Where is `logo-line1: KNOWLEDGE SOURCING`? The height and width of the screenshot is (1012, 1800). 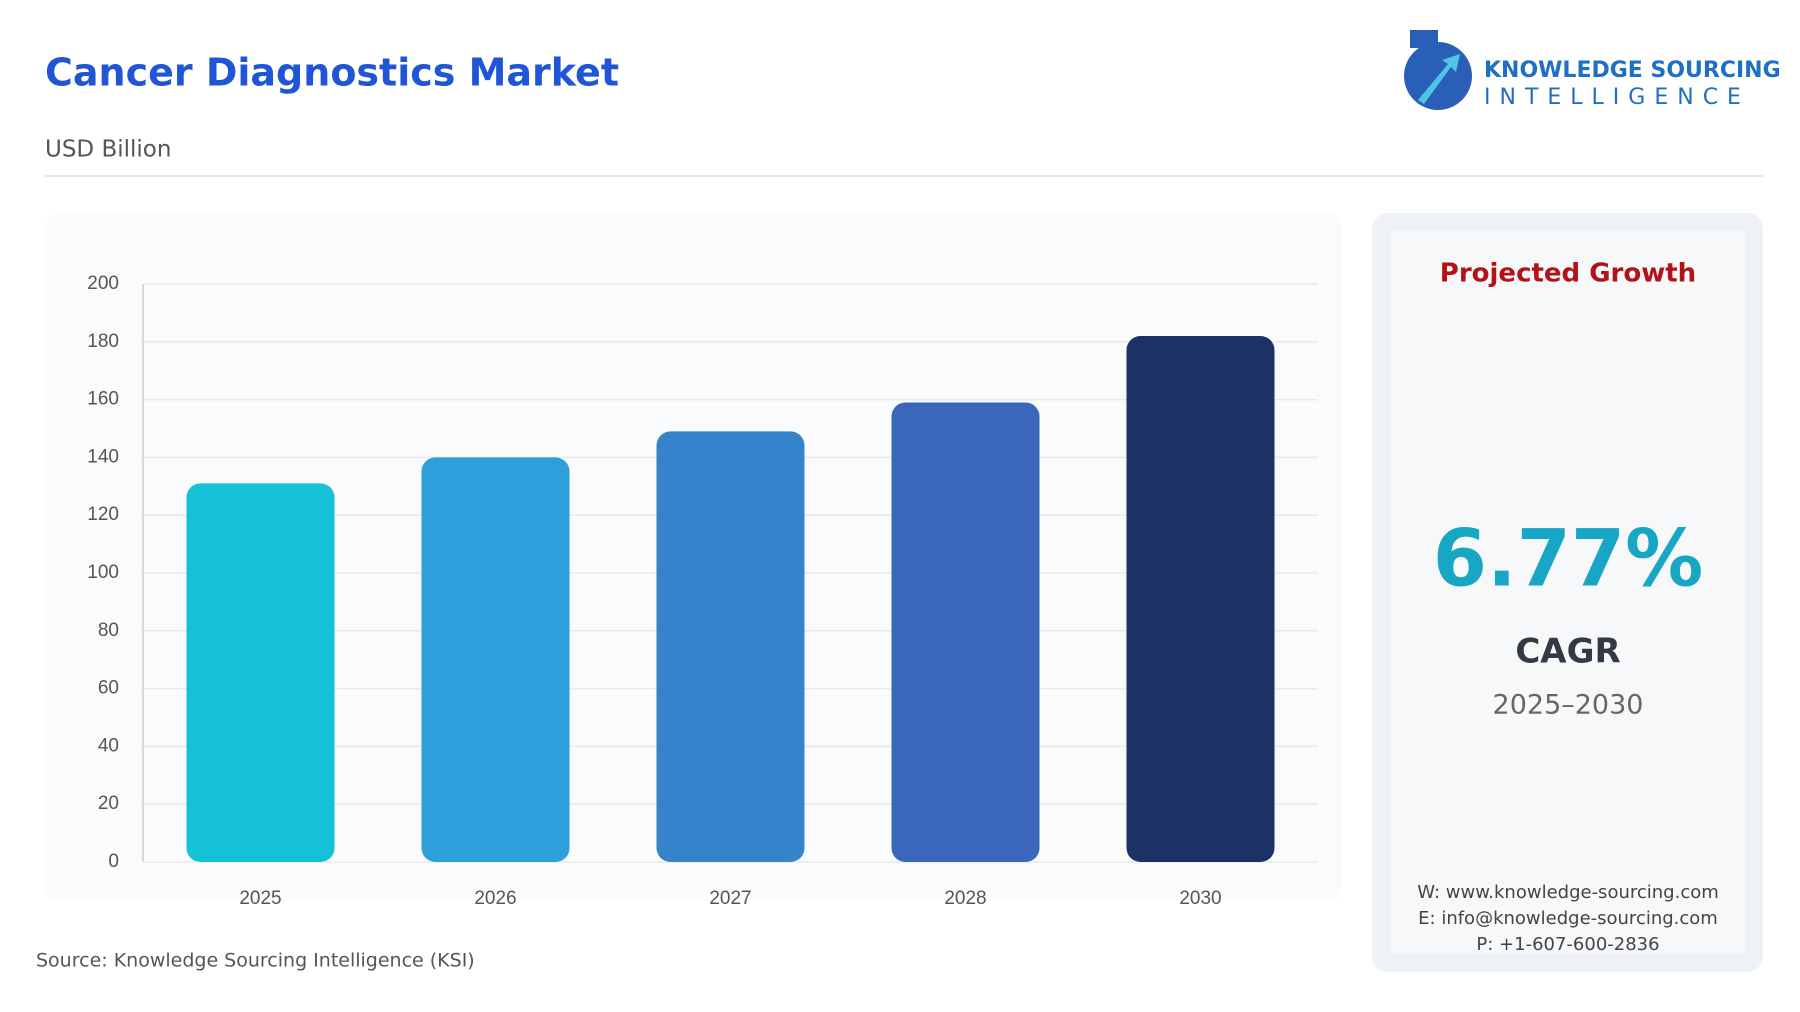
logo-line1: KNOWLEDGE SOURCING is located at coordinates (1632, 70).